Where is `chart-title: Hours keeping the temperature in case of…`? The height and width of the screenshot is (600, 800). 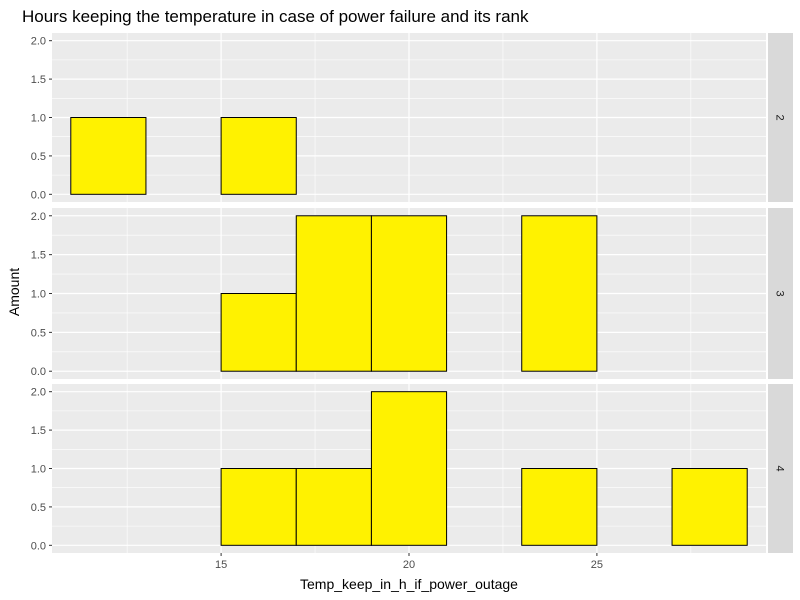 chart-title: Hours keeping the temperature in case of… is located at coordinates (275, 16).